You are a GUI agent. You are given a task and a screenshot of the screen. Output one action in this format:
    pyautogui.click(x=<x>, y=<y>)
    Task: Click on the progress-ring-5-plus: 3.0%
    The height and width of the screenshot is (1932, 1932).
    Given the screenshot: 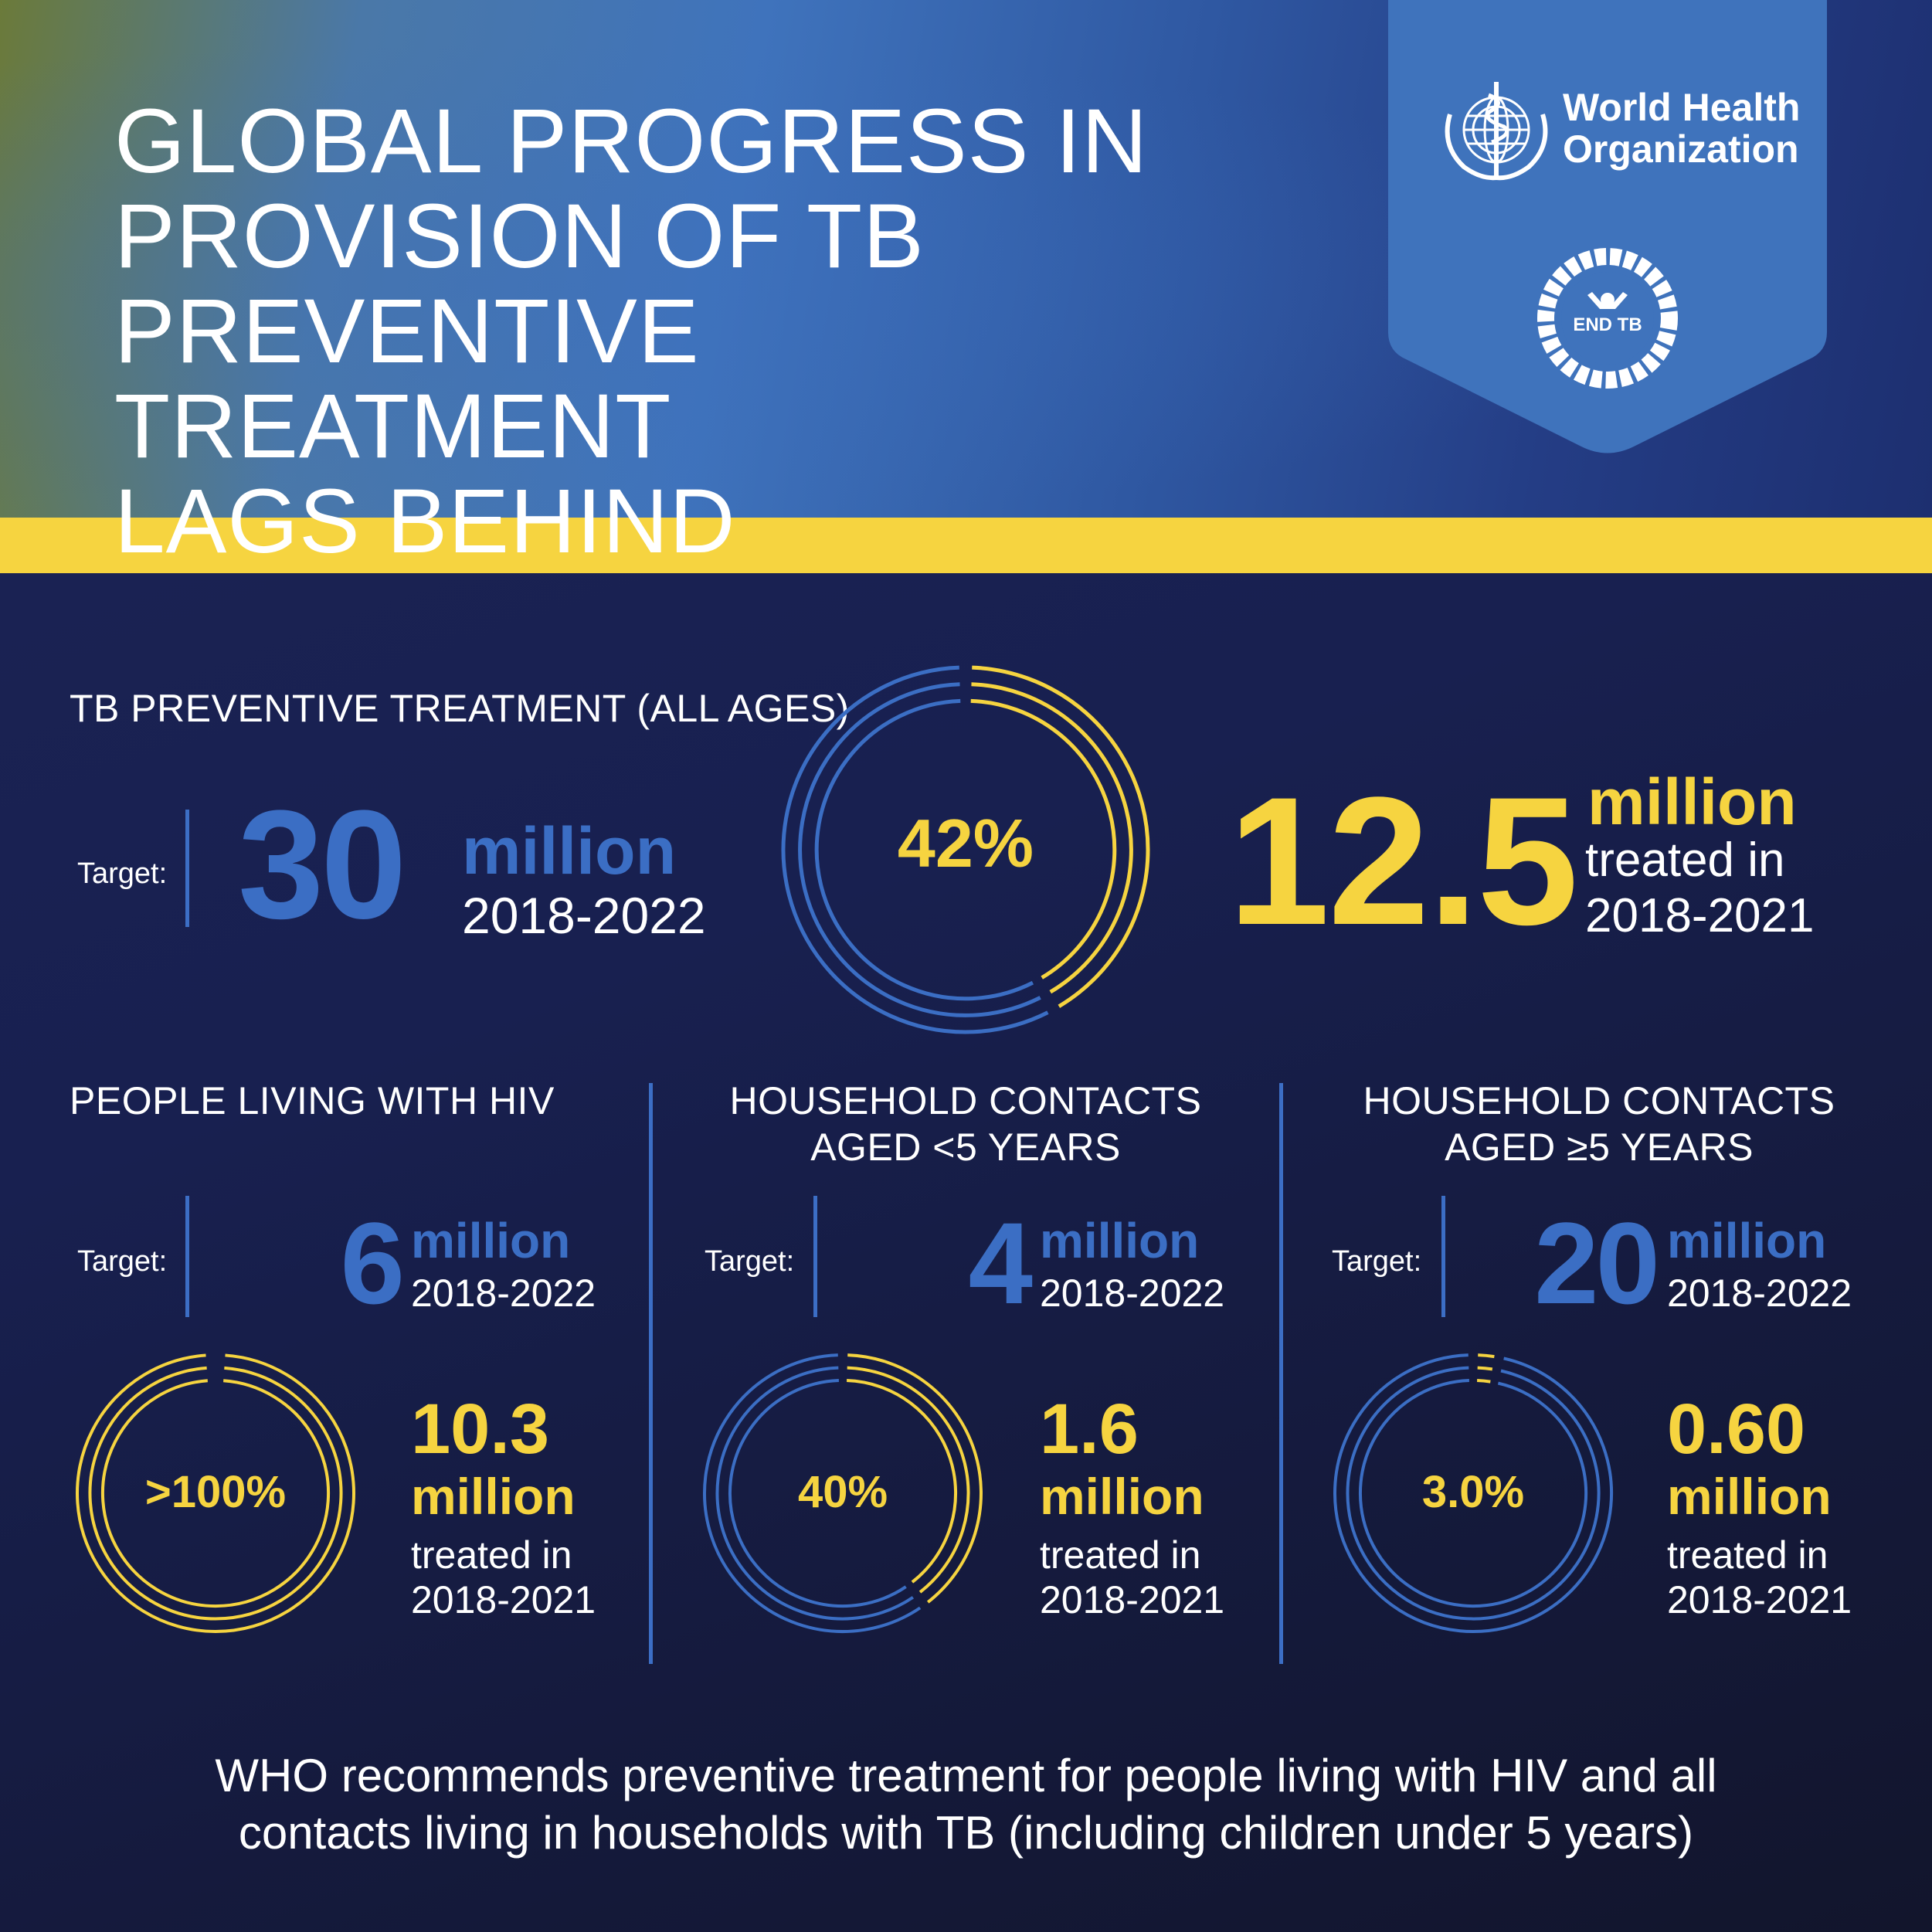 What is the action you would take?
    pyautogui.click(x=1473, y=1493)
    